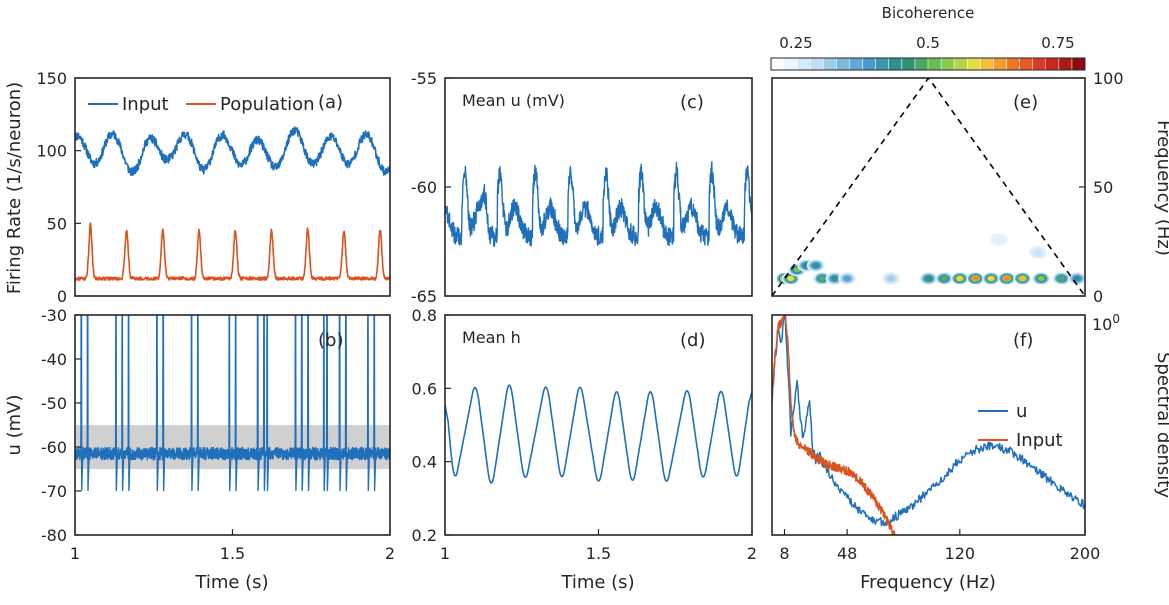  Describe the element at coordinates (834, 425) in the screenshot. I see `series-line-input` at that location.